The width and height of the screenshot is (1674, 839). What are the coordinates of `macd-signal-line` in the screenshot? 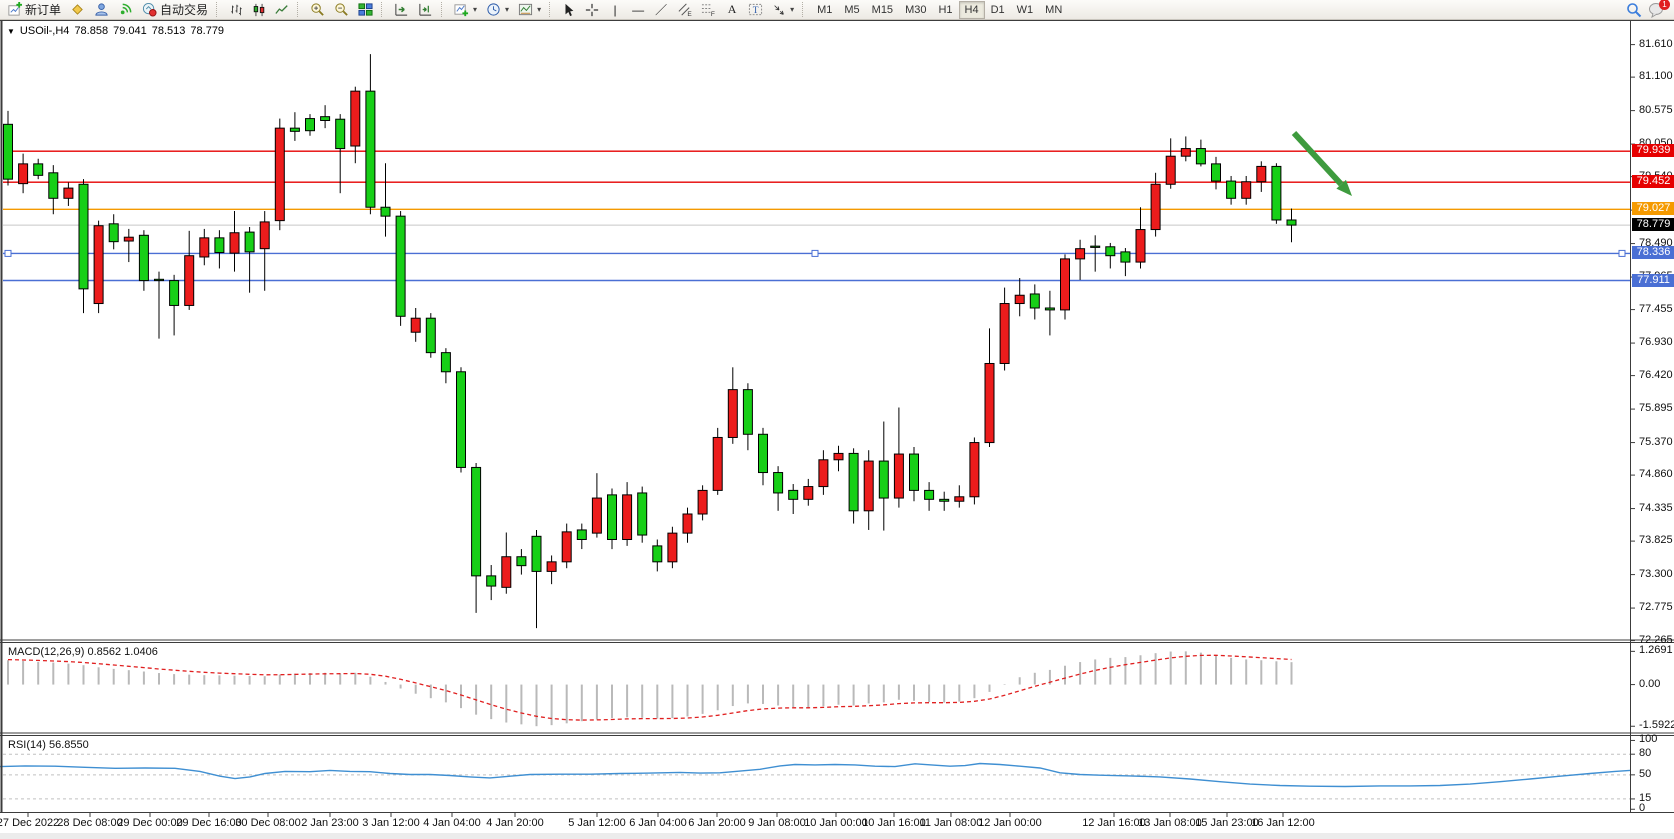 It's located at (649, 687).